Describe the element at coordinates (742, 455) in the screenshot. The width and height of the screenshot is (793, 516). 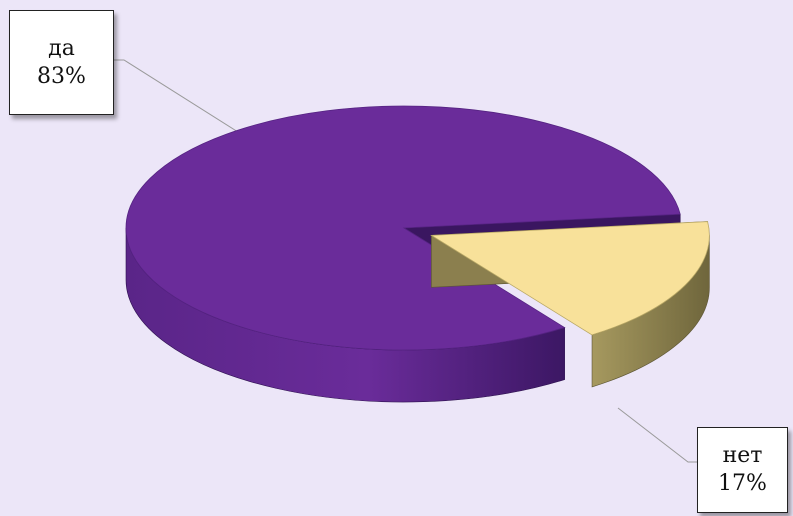
I see `data-label-net-category: нет` at that location.